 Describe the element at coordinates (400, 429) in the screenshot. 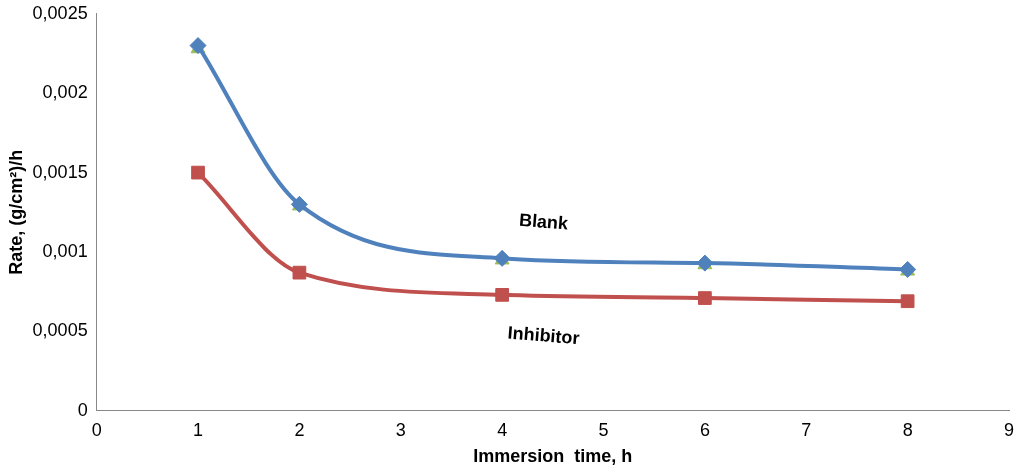

I see `x-tick-label: 3` at that location.